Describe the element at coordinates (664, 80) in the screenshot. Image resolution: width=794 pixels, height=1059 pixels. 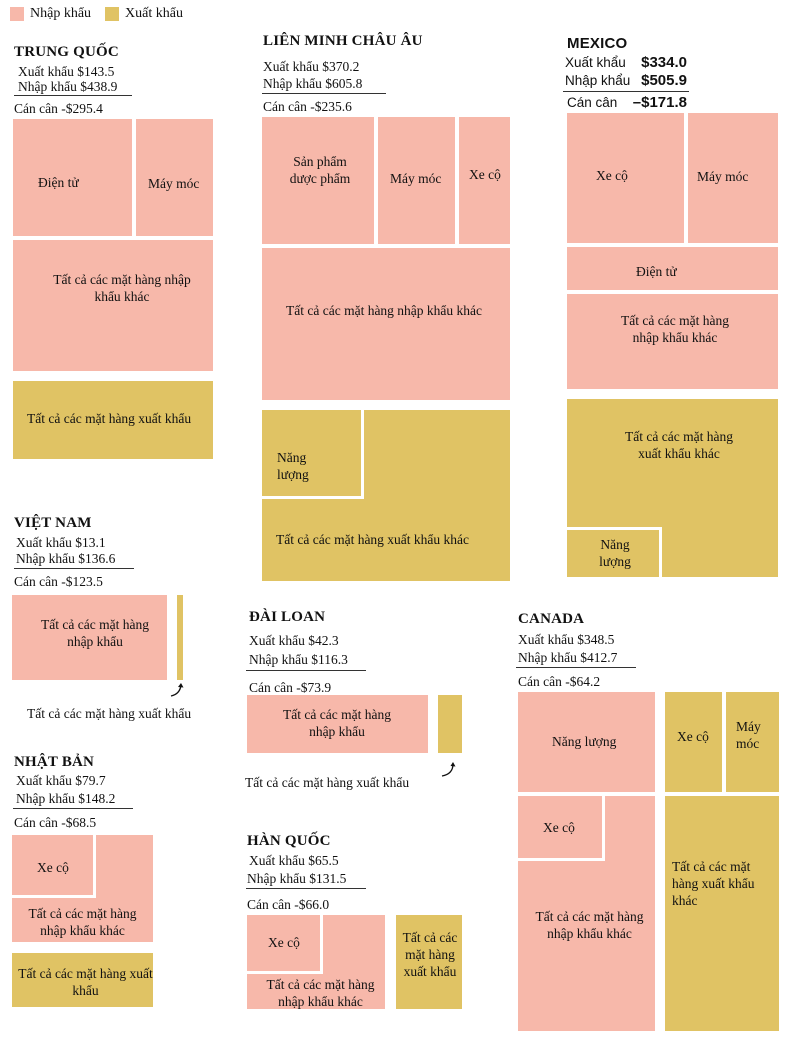
I see `mexico-imports-value: $505.9` at that location.